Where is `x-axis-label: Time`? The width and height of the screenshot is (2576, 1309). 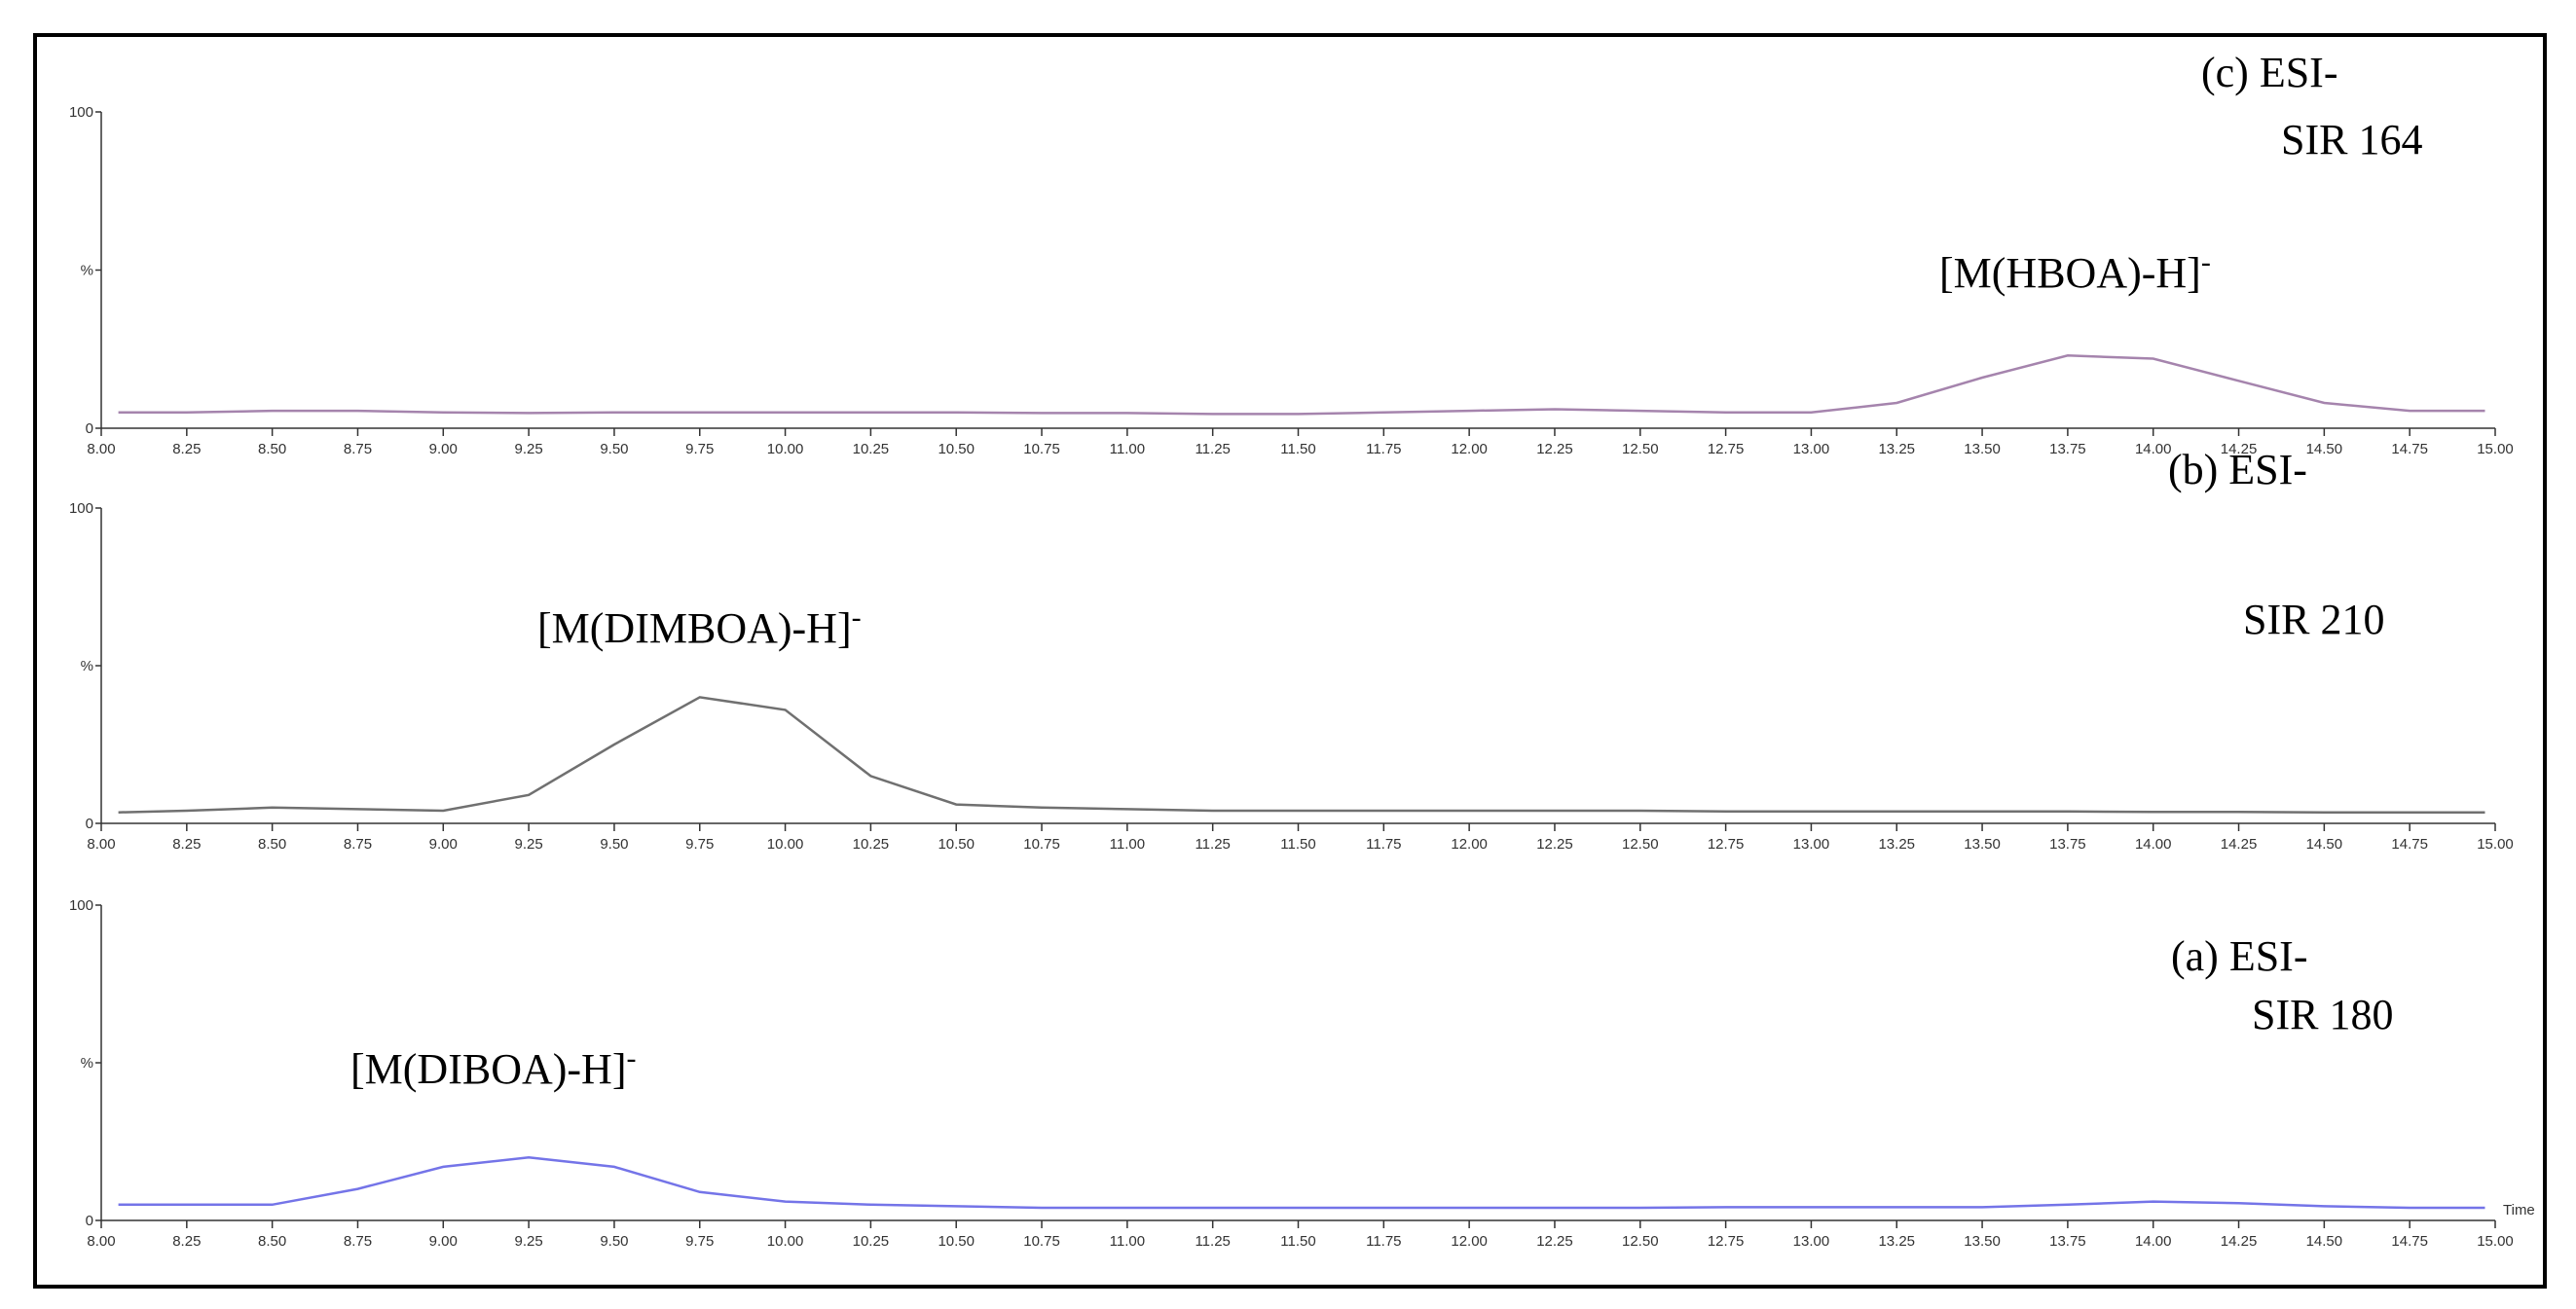
x-axis-label: Time is located at coordinates (2519, 1210).